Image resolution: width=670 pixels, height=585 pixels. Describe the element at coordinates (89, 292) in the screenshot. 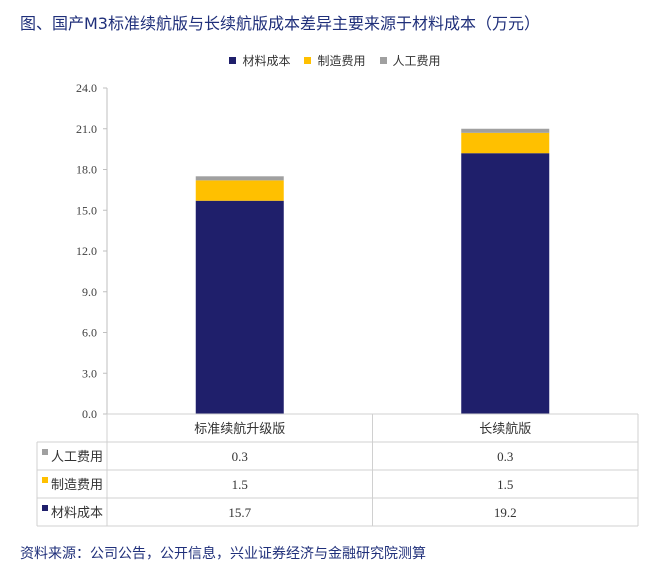

I see `y-tick-label: 9.0` at that location.